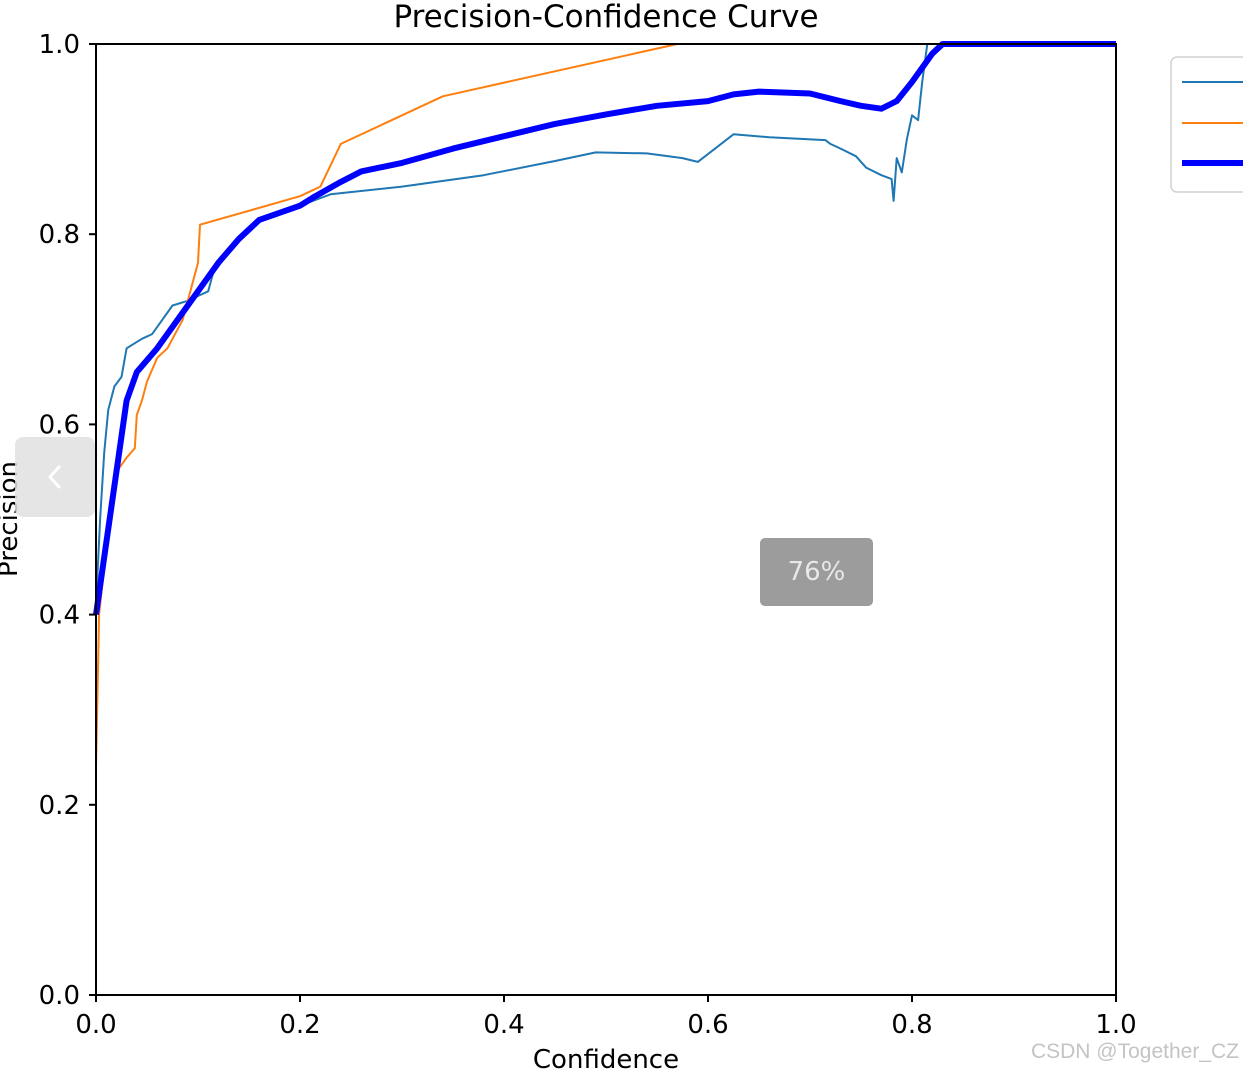  I want to click on chevron-left-icon, so click(54, 477).